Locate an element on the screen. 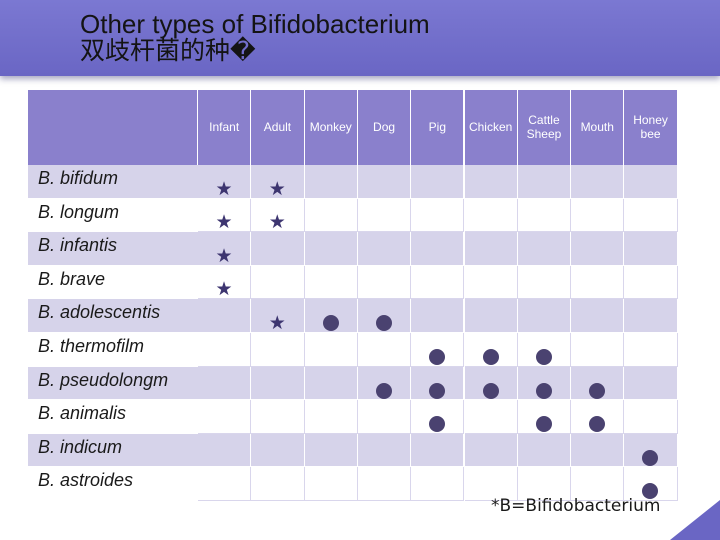 This screenshot has height=540, width=720. species-label: B. bifidum is located at coordinates (78, 178).